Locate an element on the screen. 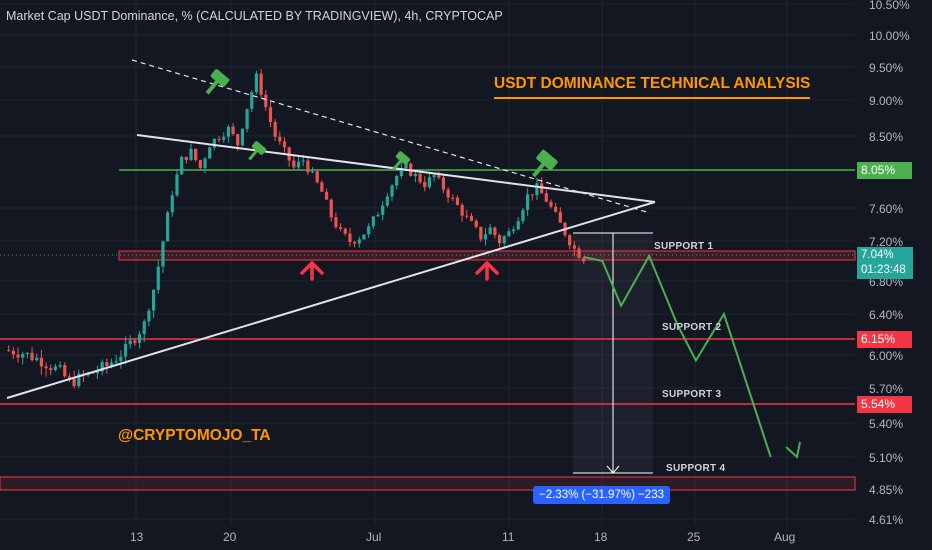  x-tick: 11 is located at coordinates (508, 537).